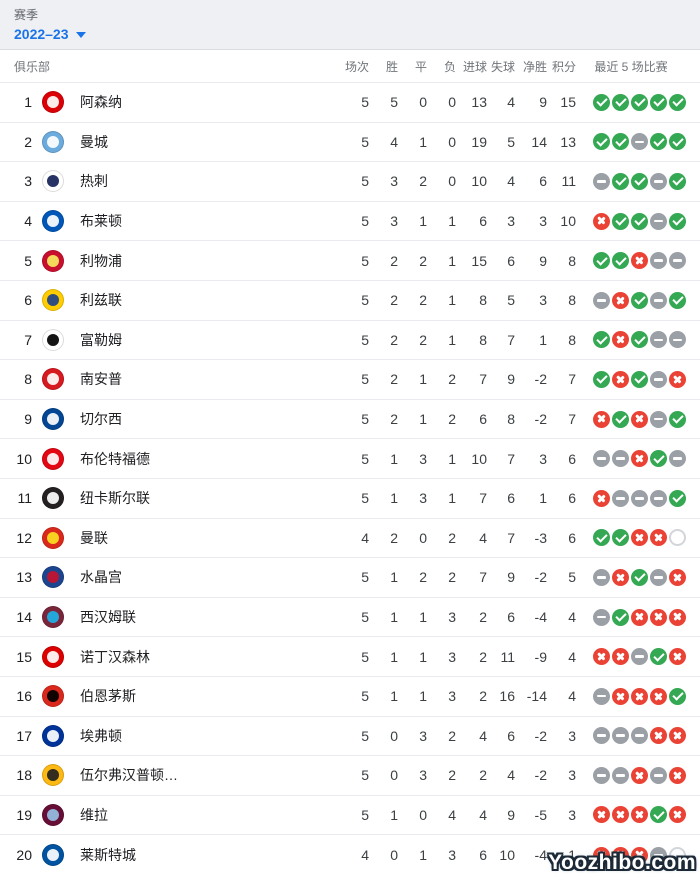 This screenshot has height=876, width=700. What do you see at coordinates (394, 498) in the screenshot?
I see `stat-won: 1` at bounding box center [394, 498].